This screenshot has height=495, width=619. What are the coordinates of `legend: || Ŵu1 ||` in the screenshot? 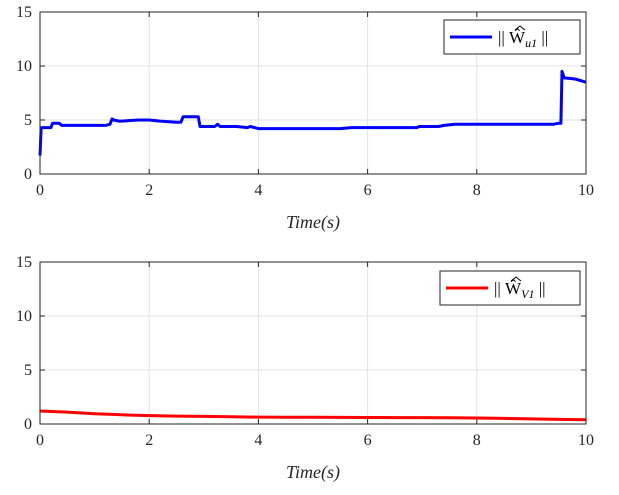 It's located at (512, 37).